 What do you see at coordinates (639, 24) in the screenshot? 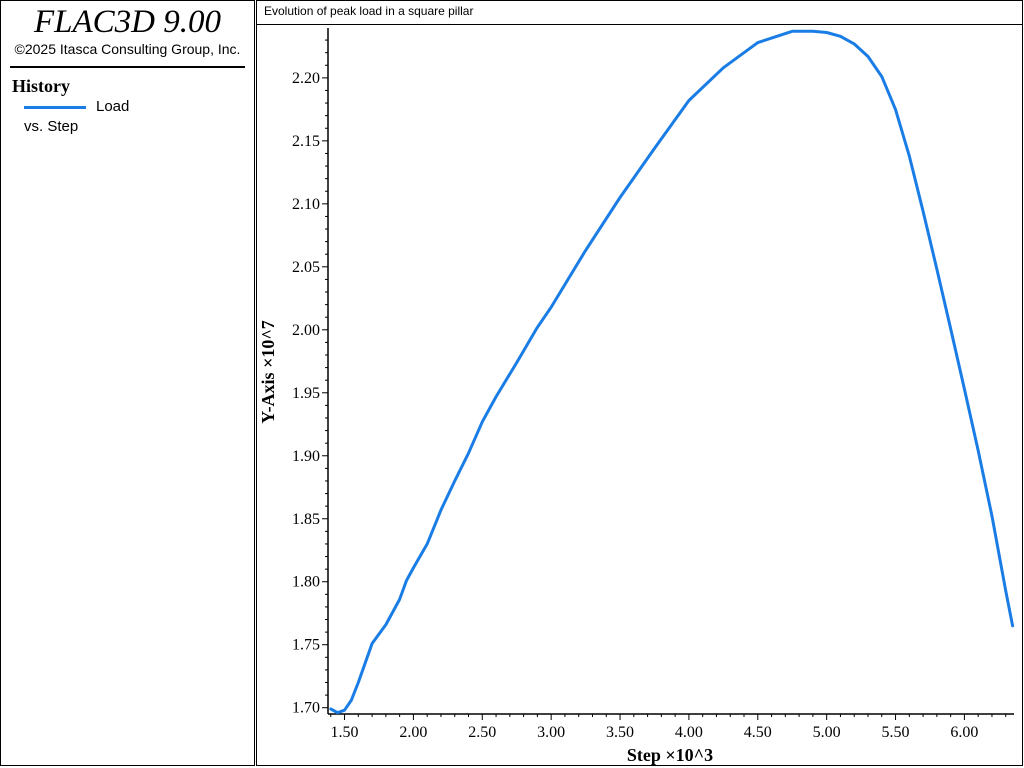
I see `title-divider` at bounding box center [639, 24].